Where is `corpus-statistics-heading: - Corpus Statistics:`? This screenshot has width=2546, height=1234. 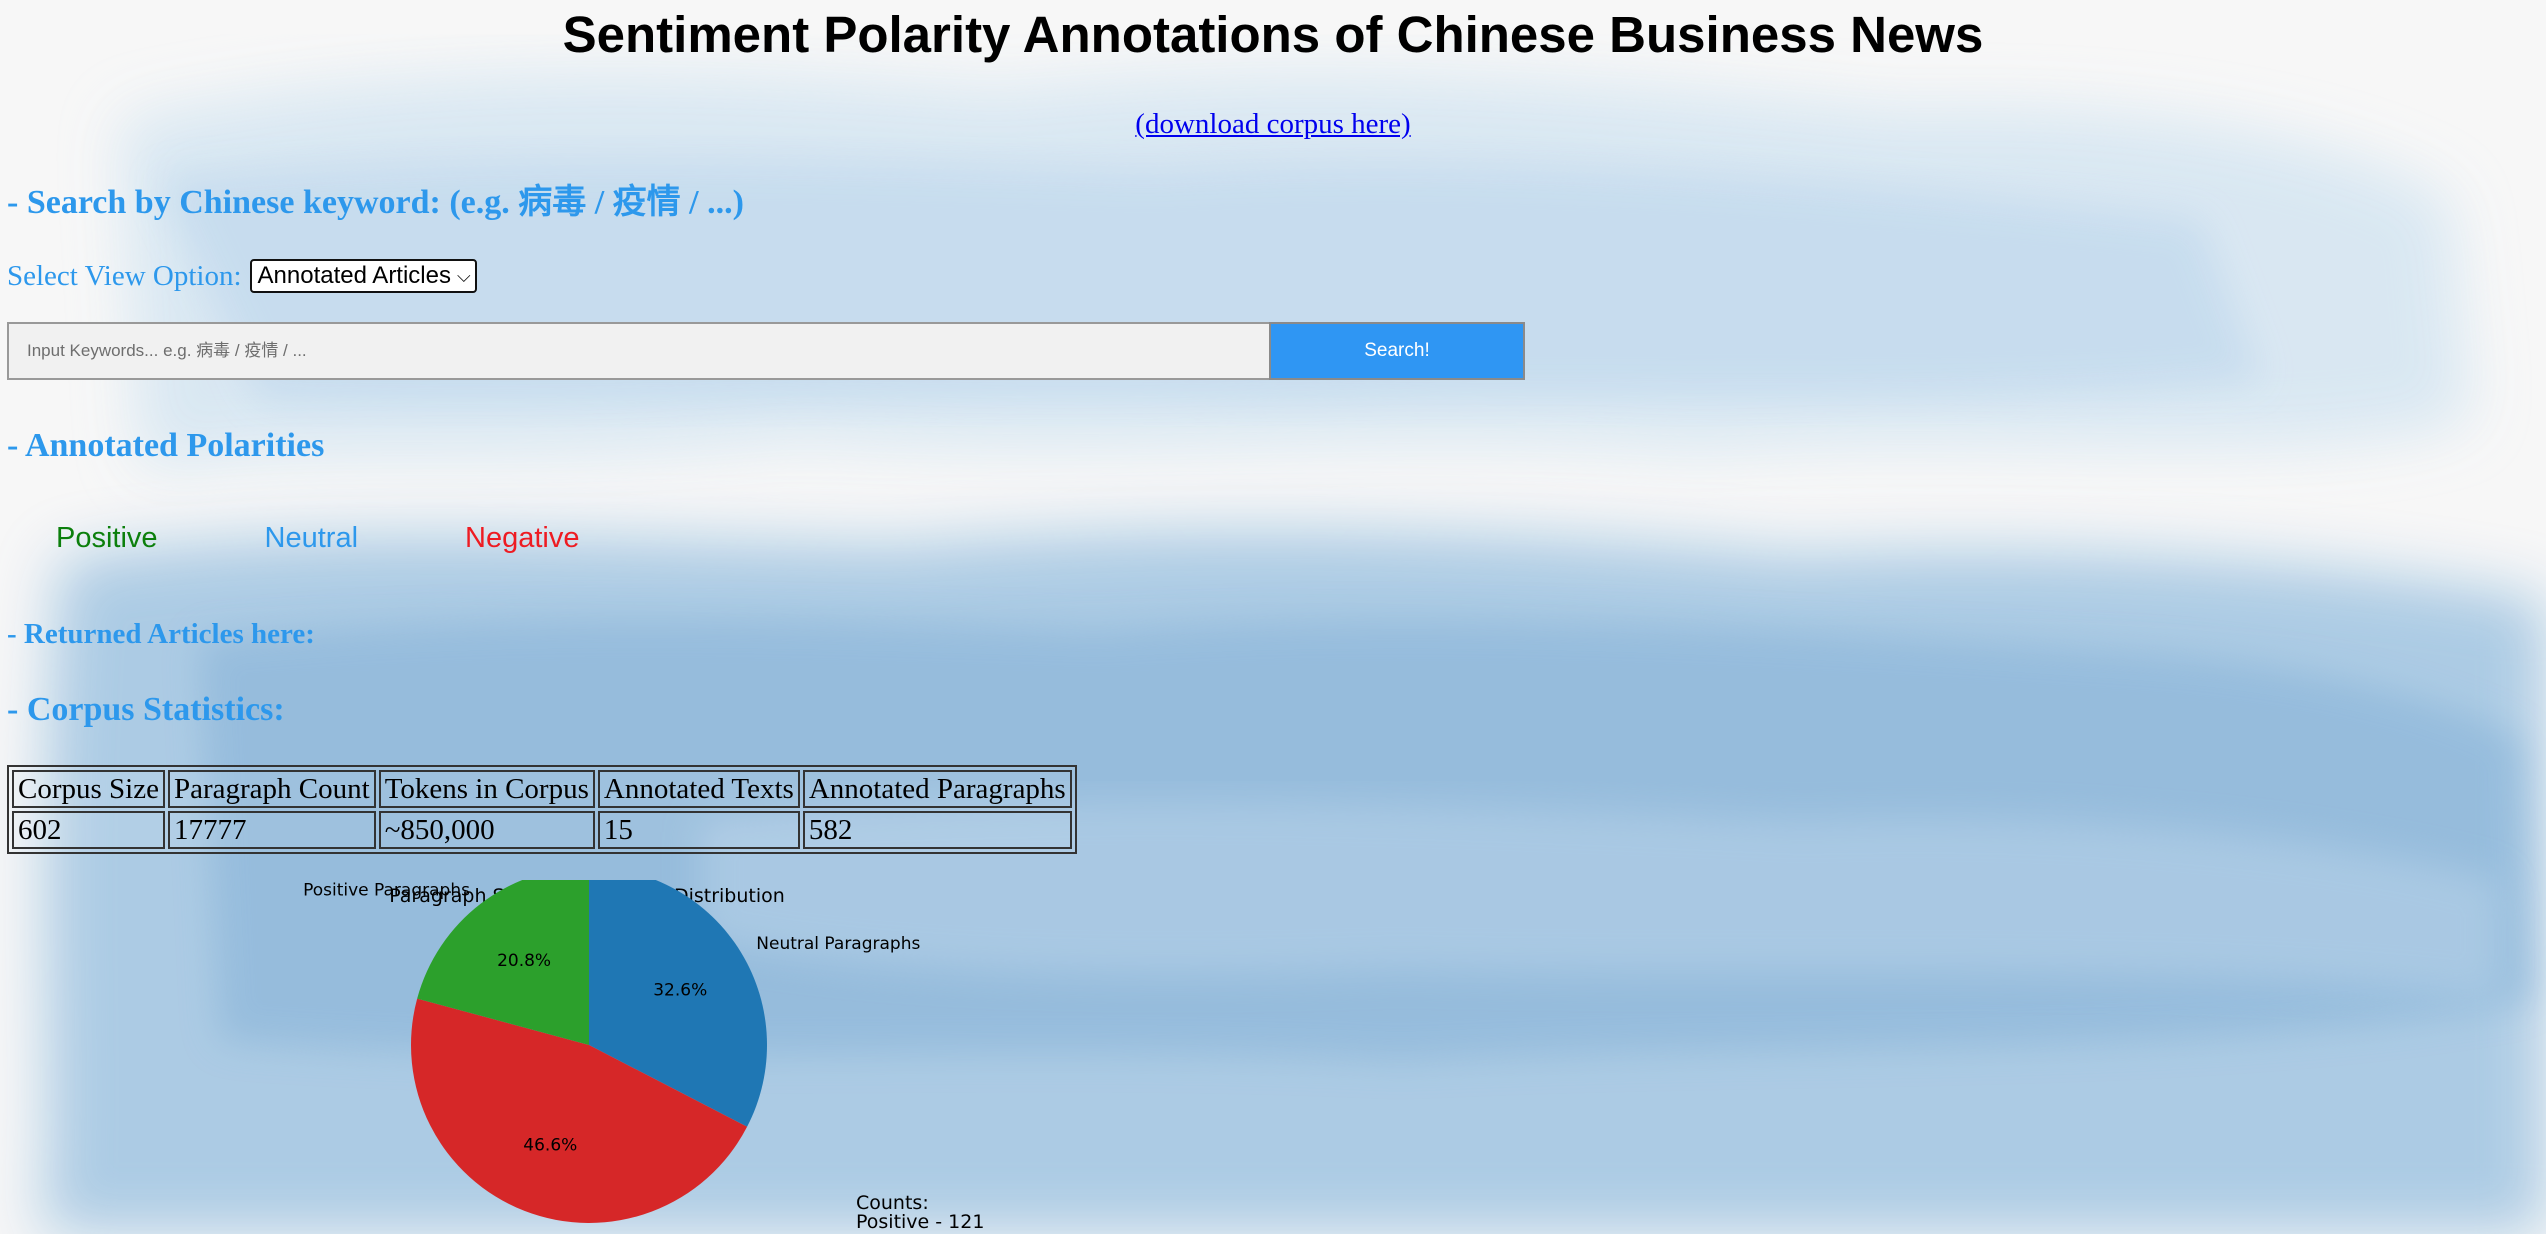
corpus-statistics-heading: - Corpus Statistics: is located at coordinates (146, 709).